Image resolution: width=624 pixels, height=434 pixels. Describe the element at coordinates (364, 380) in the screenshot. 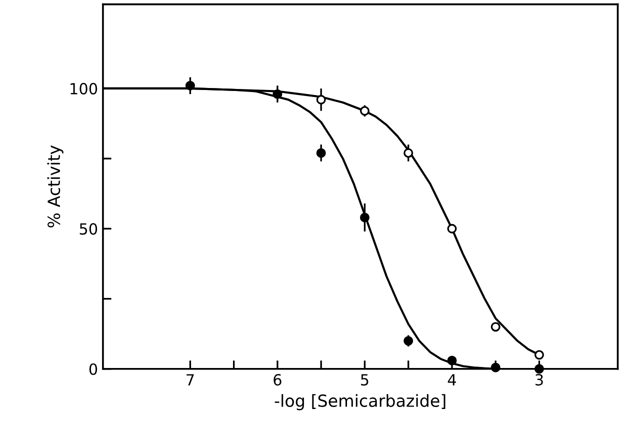

I see `x-tick-label: 5` at that location.